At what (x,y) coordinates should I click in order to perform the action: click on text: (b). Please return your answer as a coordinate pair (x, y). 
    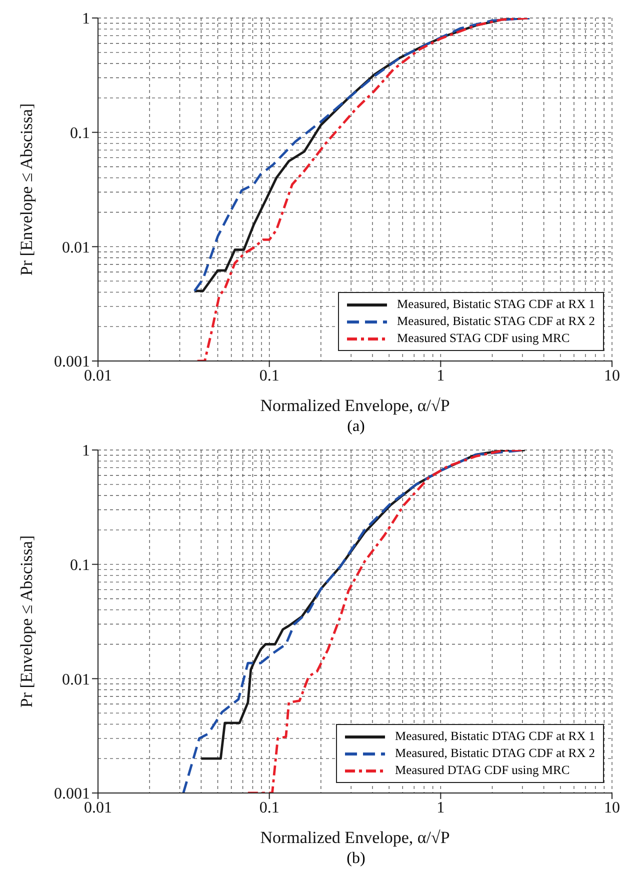
    Looking at the image, I should click on (356, 859).